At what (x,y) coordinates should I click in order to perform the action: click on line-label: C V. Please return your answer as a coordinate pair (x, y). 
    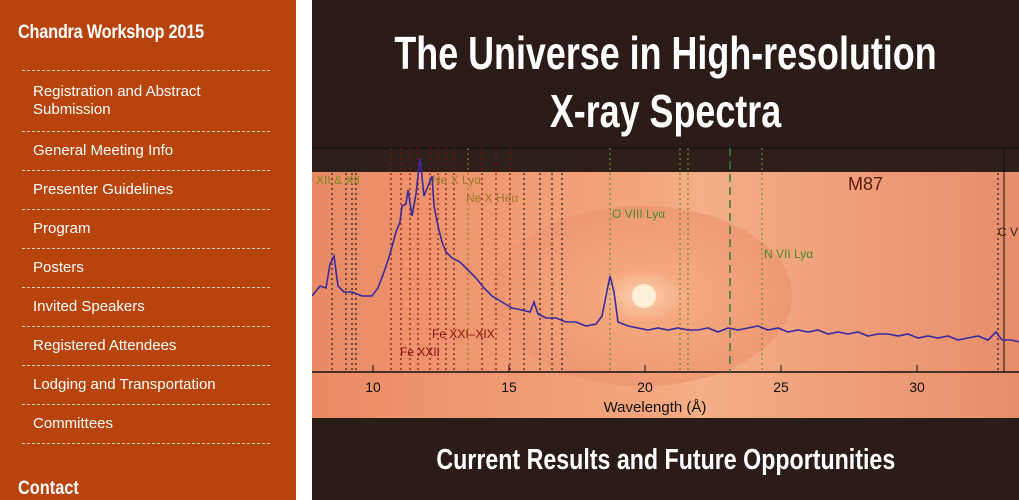
    Looking at the image, I should click on (1008, 232).